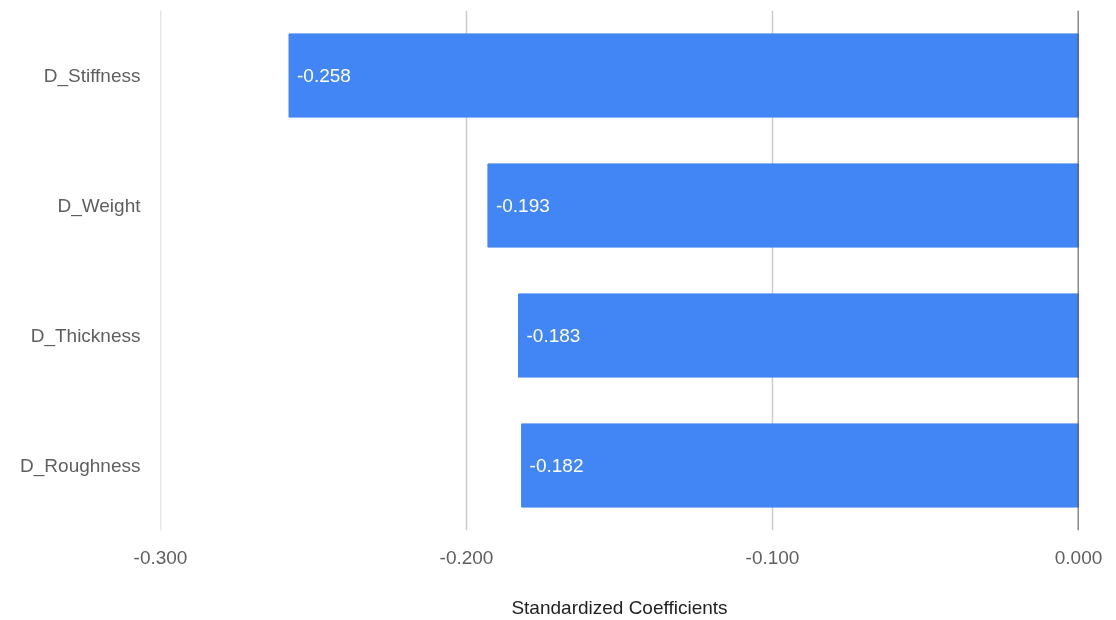 This screenshot has width=1116, height=620. Describe the element at coordinates (772, 557) in the screenshot. I see `x-tick-label: -0.100` at that location.